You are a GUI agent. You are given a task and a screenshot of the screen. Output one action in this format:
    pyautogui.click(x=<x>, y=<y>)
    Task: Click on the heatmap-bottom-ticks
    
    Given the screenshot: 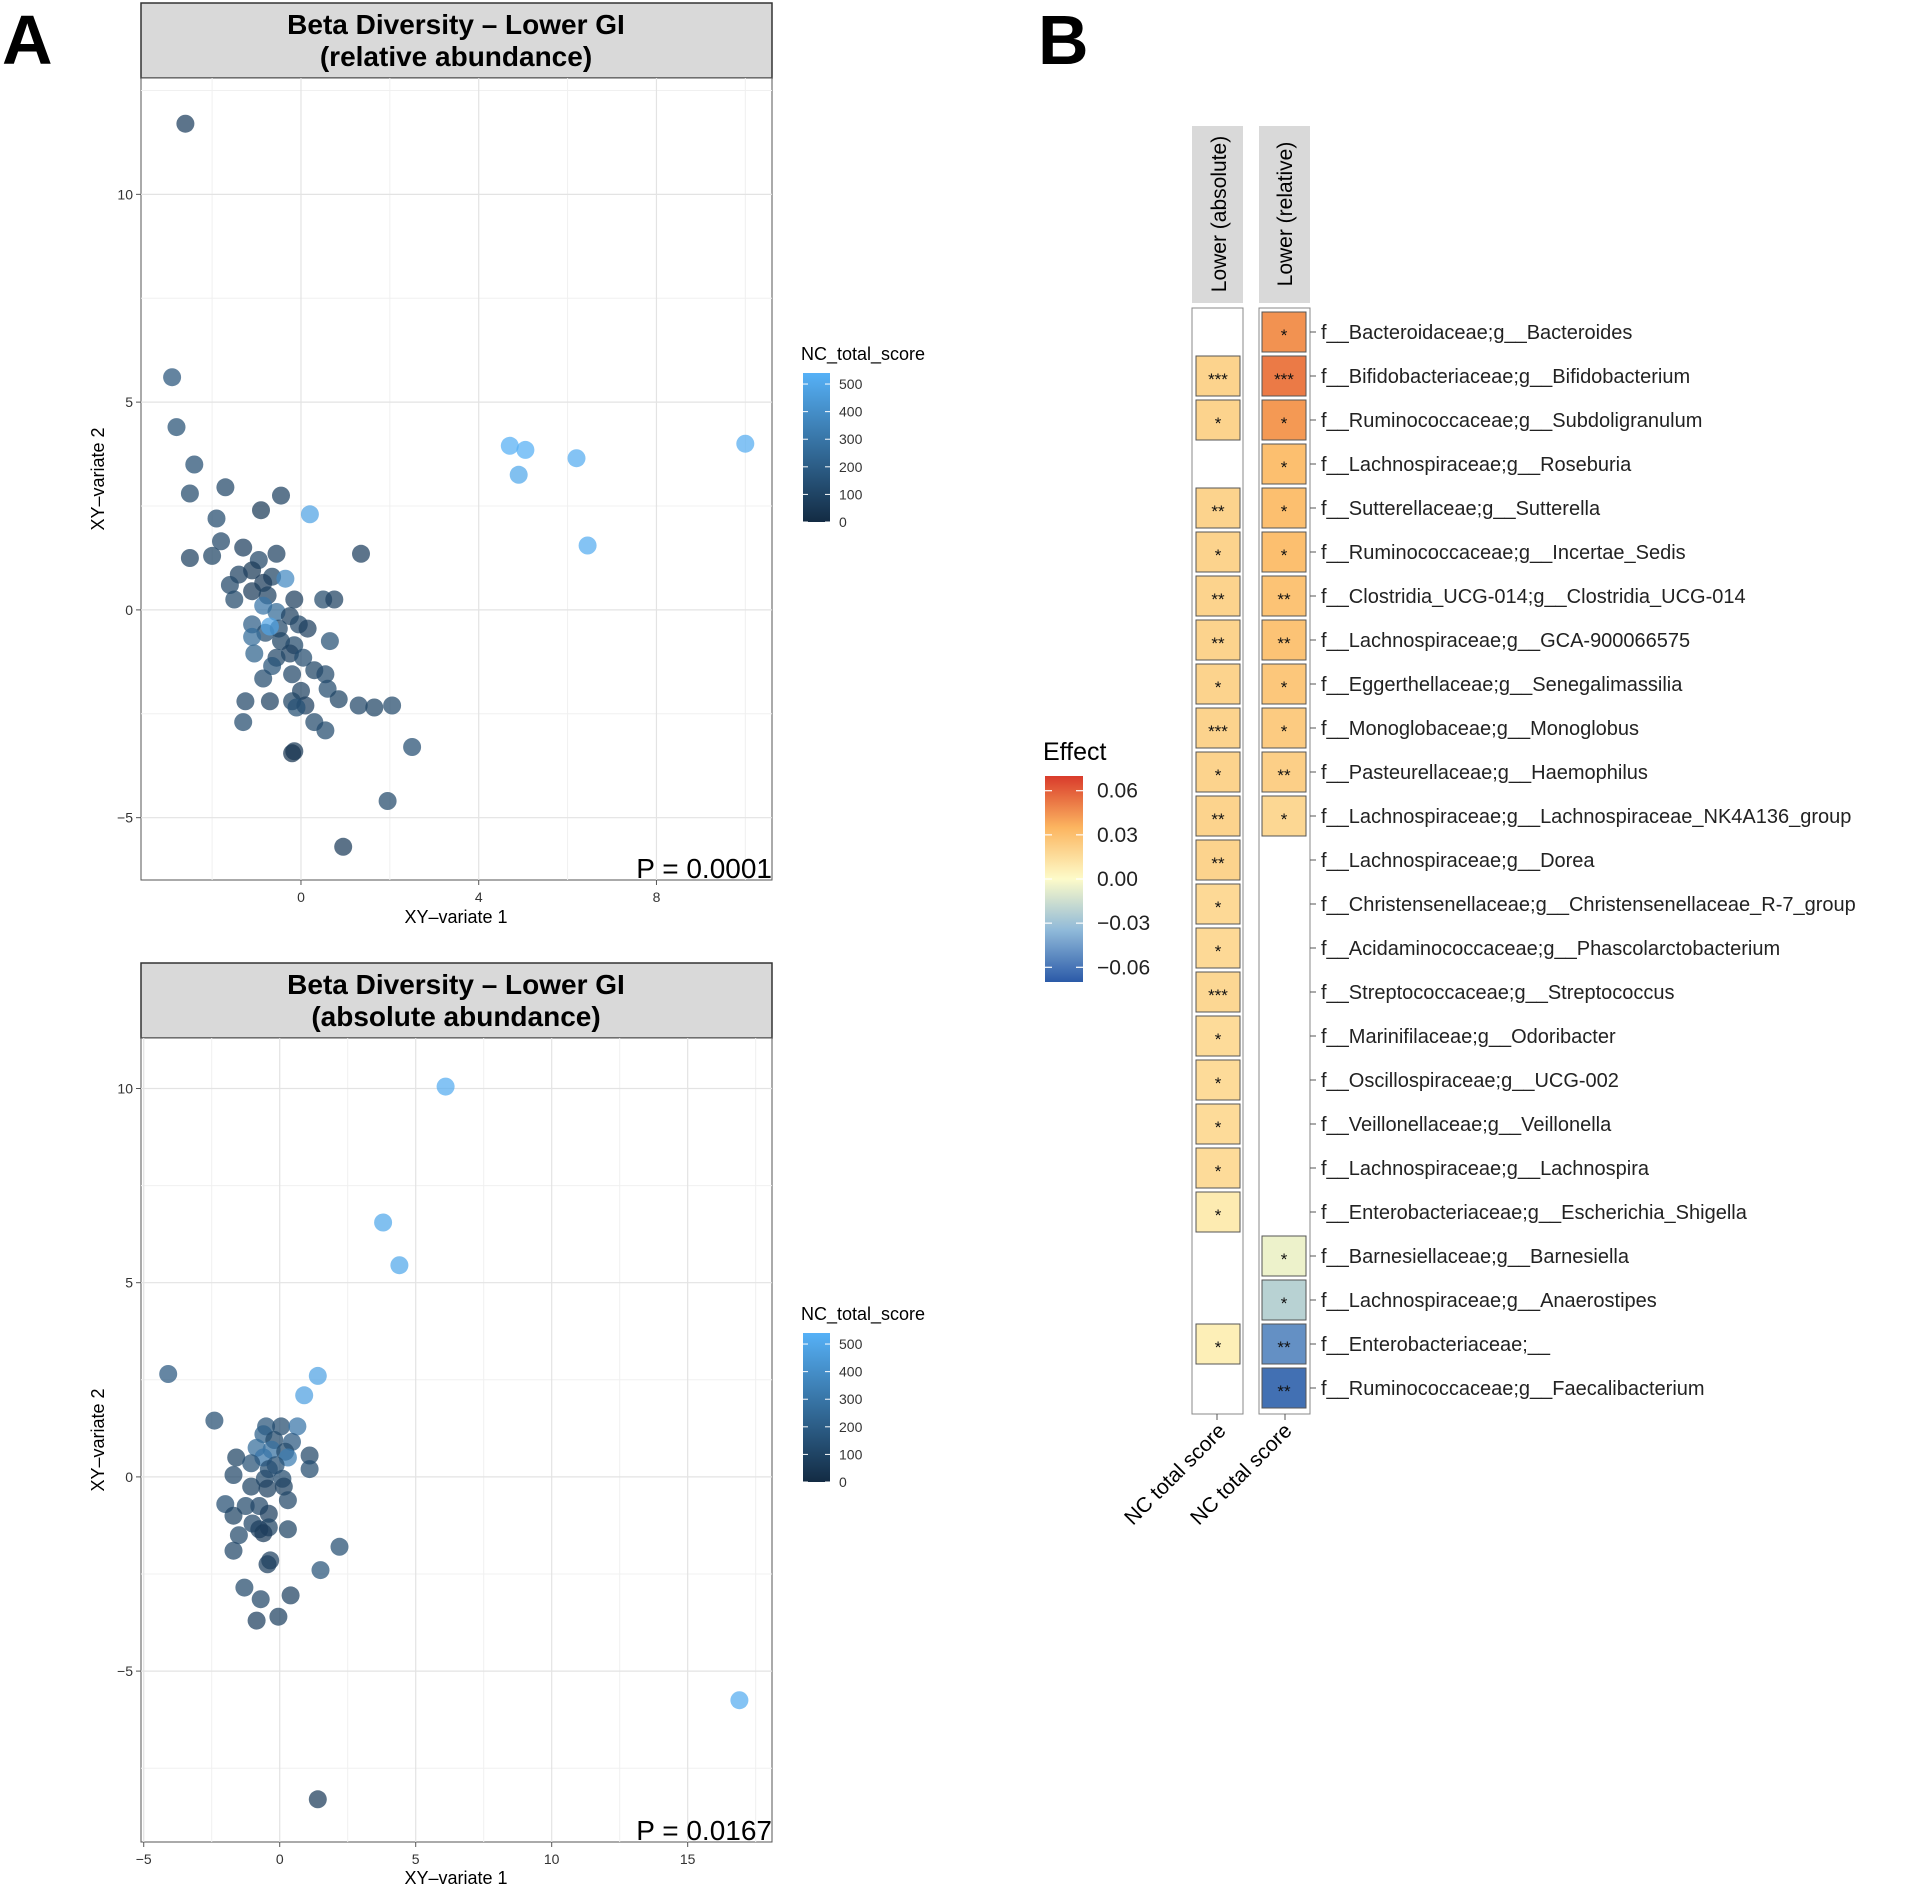 What is the action you would take?
    pyautogui.click(x=1251, y=1417)
    